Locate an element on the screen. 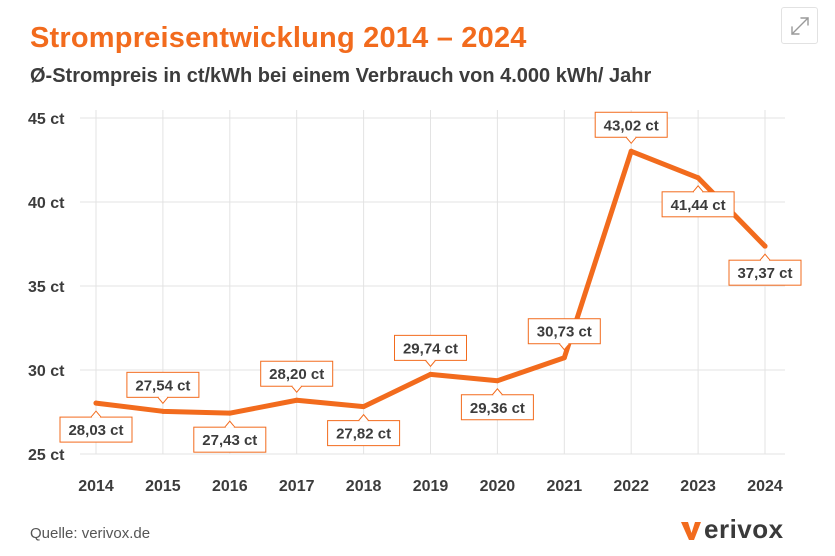 Image resolution: width=835 pixels, height=556 pixels. logo-text: erivox is located at coordinates (744, 529).